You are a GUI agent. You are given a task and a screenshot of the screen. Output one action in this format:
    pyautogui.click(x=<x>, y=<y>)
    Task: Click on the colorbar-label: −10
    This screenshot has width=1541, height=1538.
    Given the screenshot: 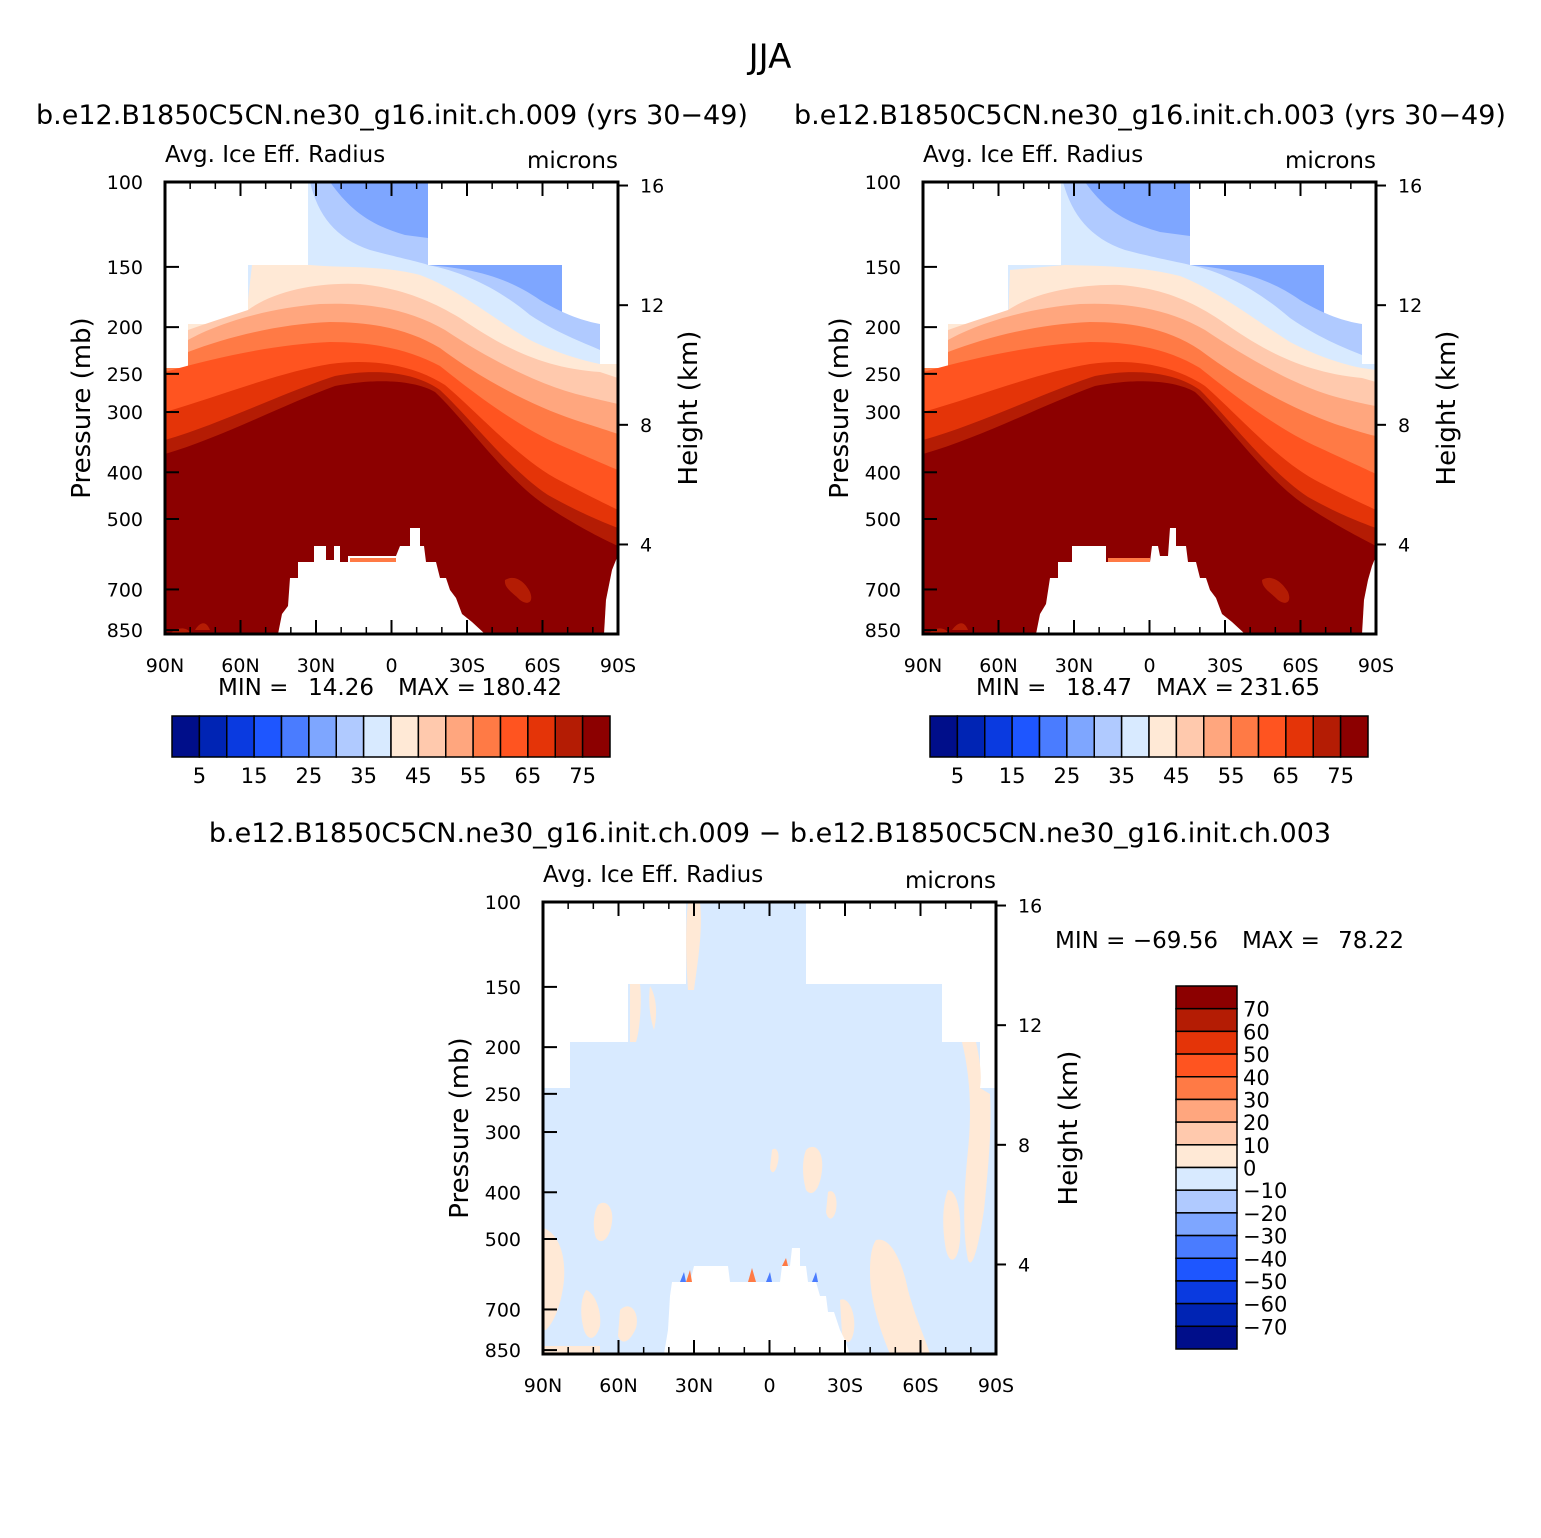 What is the action you would take?
    pyautogui.click(x=1265, y=1191)
    